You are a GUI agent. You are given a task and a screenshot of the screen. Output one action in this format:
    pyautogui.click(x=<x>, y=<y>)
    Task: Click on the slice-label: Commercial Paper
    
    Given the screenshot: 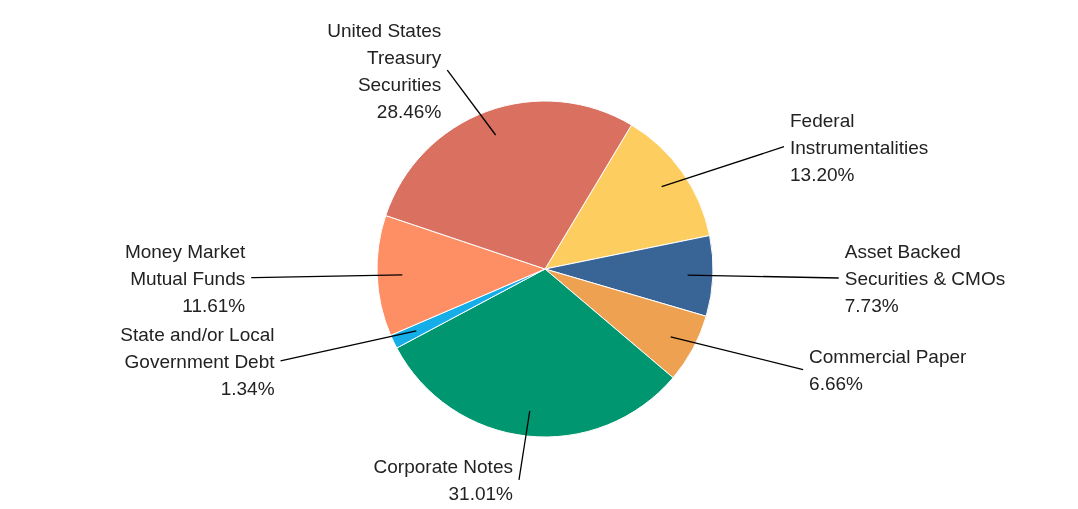 What is the action you would take?
    pyautogui.click(x=888, y=356)
    